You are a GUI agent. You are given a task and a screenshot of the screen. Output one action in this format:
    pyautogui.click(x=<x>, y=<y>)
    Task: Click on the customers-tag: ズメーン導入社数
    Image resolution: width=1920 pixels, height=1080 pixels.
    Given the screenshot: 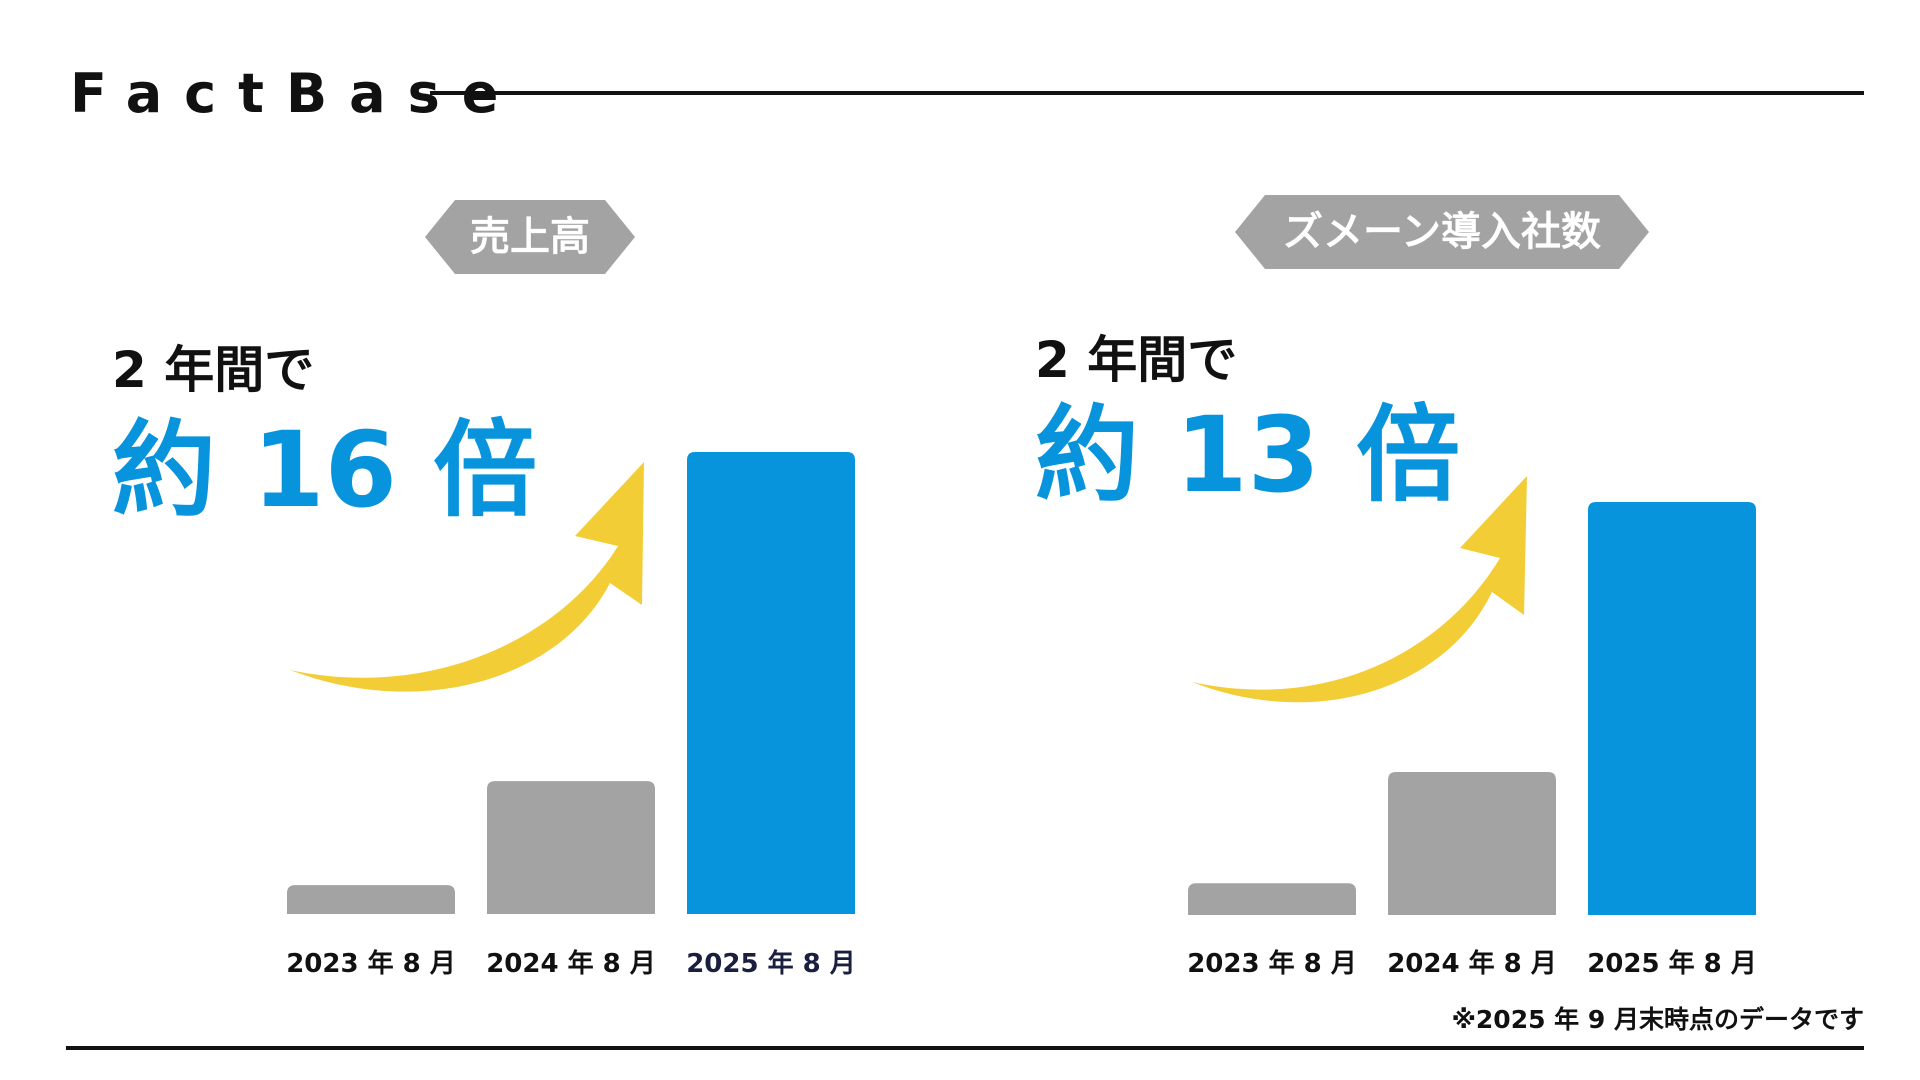 What is the action you would take?
    pyautogui.click(x=1442, y=232)
    